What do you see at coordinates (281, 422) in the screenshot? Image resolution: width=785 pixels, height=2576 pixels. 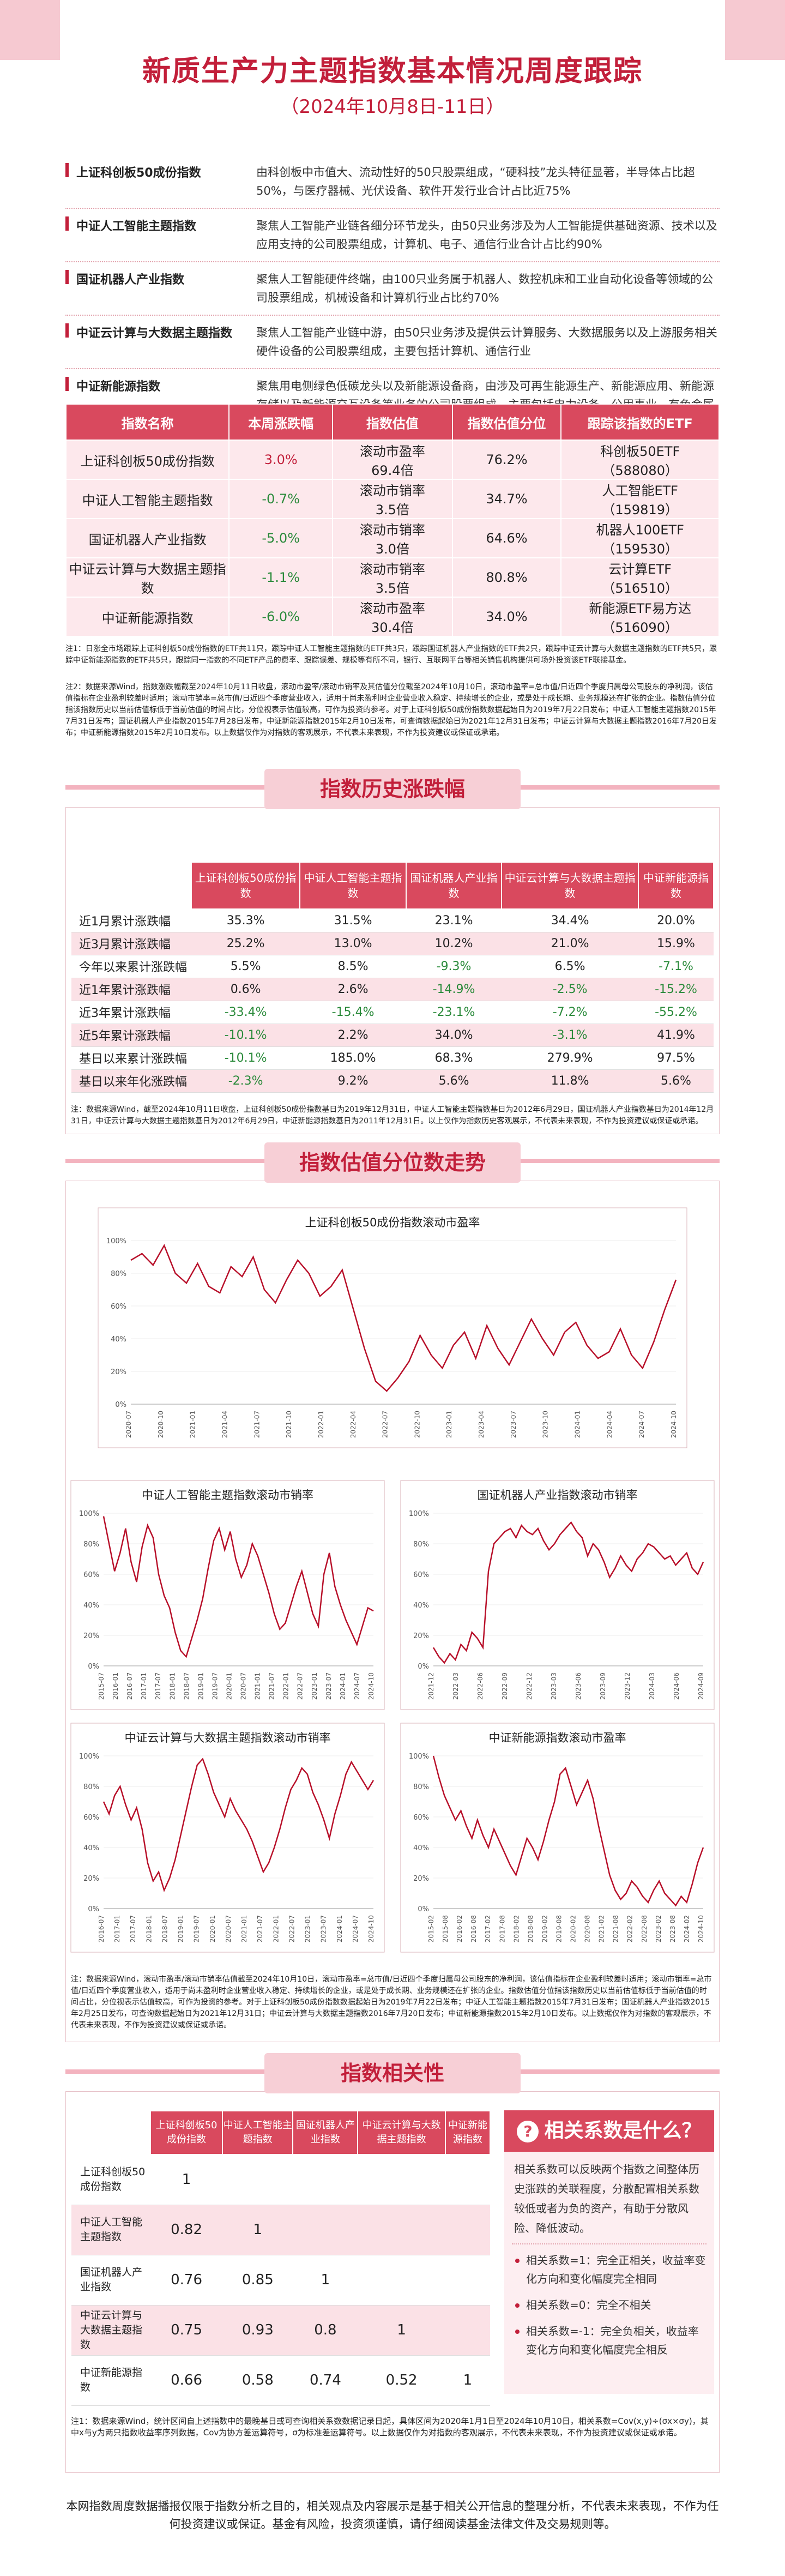 I see `column-header: 本周涨跌幅` at bounding box center [281, 422].